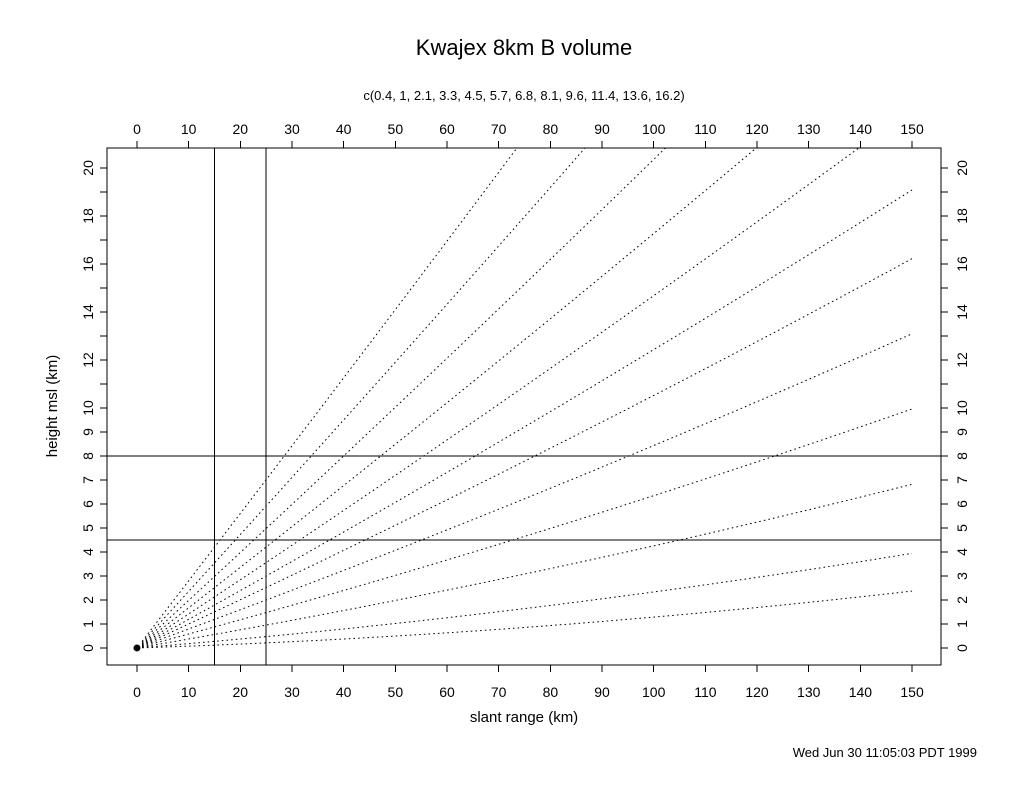 Image resolution: width=1019 pixels, height=787 pixels. I want to click on beam-curve-1deg, so click(527, 600).